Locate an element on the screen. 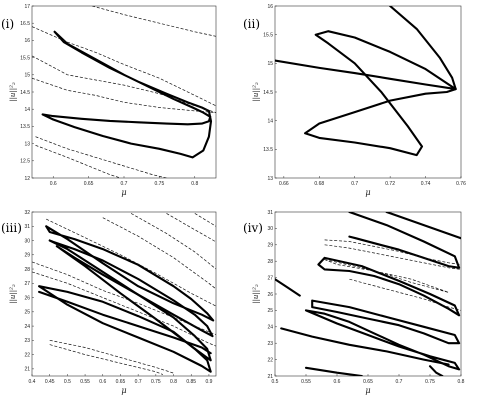 This screenshot has height=400, width=480. y-tick-label: 12.5 is located at coordinates (25, 162).